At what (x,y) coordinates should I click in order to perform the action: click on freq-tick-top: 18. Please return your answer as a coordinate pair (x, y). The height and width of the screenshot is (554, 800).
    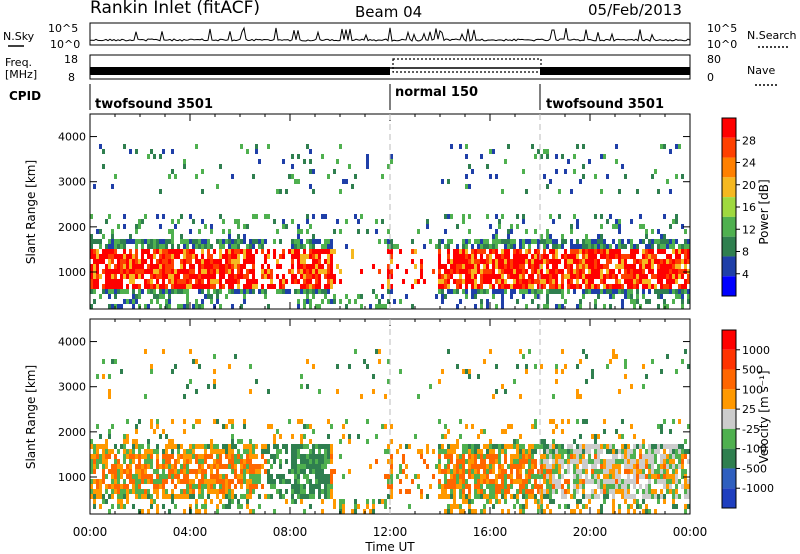
    Looking at the image, I should click on (71, 59).